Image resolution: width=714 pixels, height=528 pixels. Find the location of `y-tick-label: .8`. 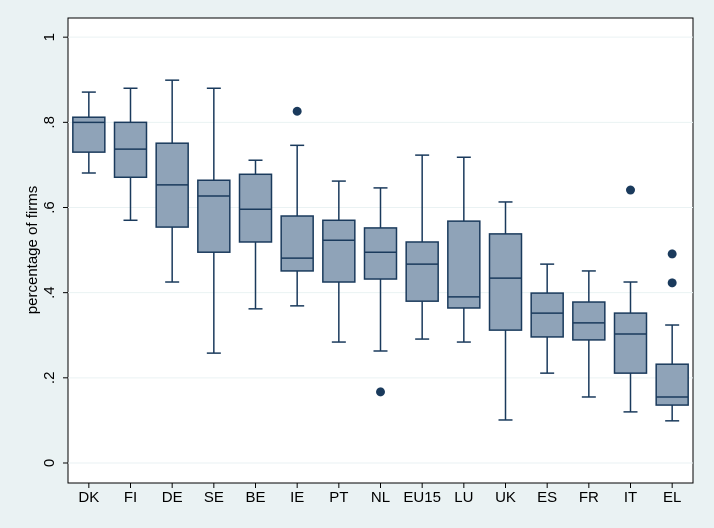

y-tick-label: .8 is located at coordinates (49, 122).